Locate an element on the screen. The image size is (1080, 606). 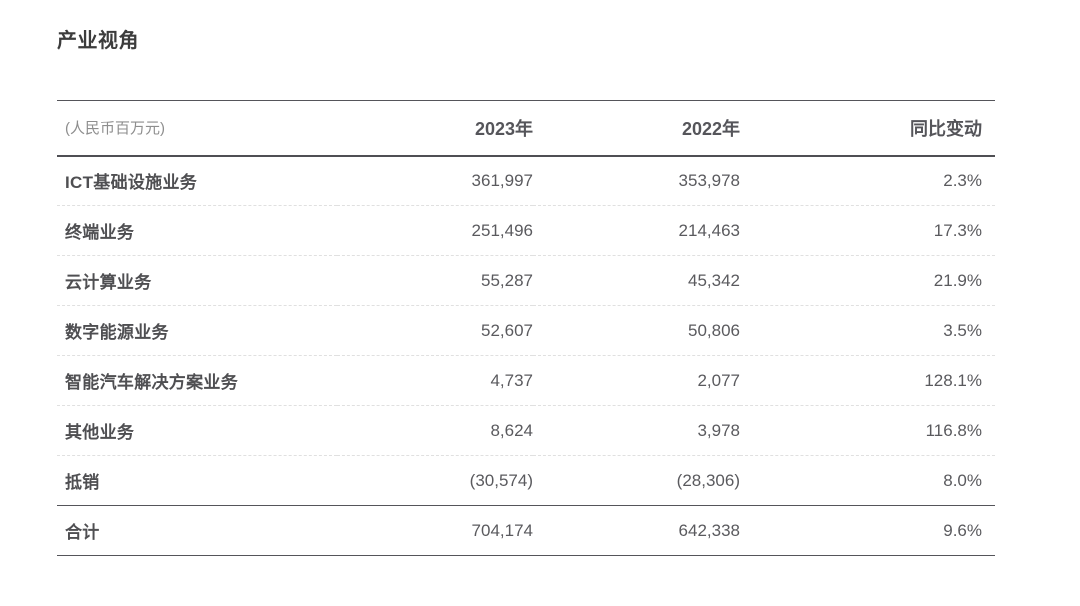
page-title: 产业视角 is located at coordinates (98, 41).